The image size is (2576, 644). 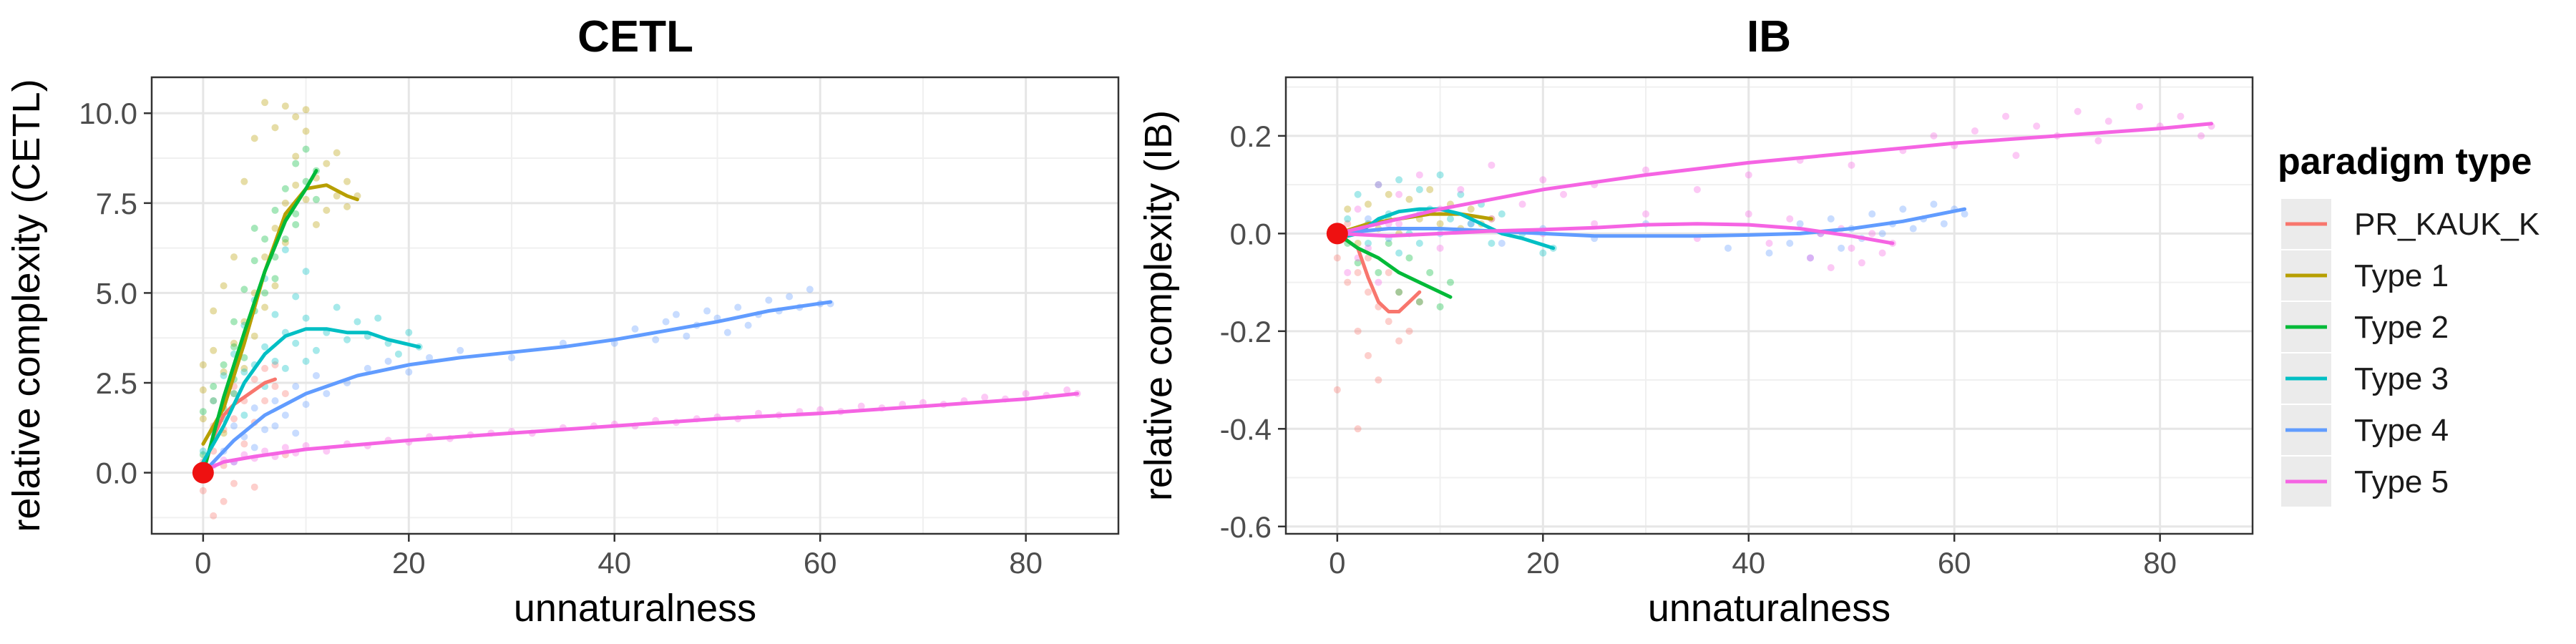 I want to click on x-tick-label: 60, so click(x=1954, y=563).